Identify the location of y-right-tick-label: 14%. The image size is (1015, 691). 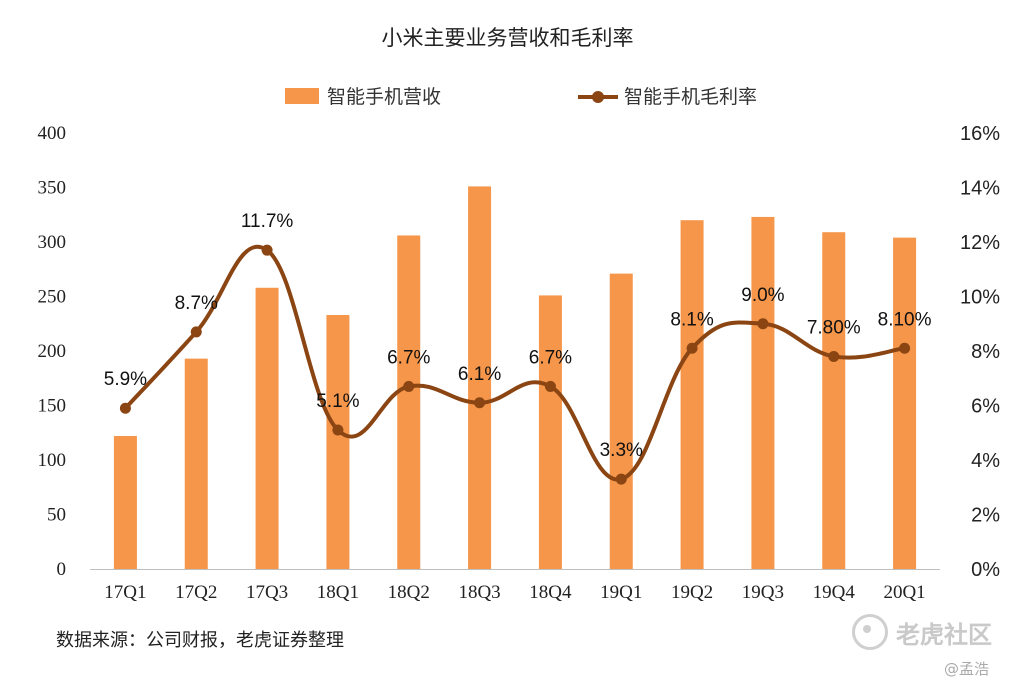
(980, 189).